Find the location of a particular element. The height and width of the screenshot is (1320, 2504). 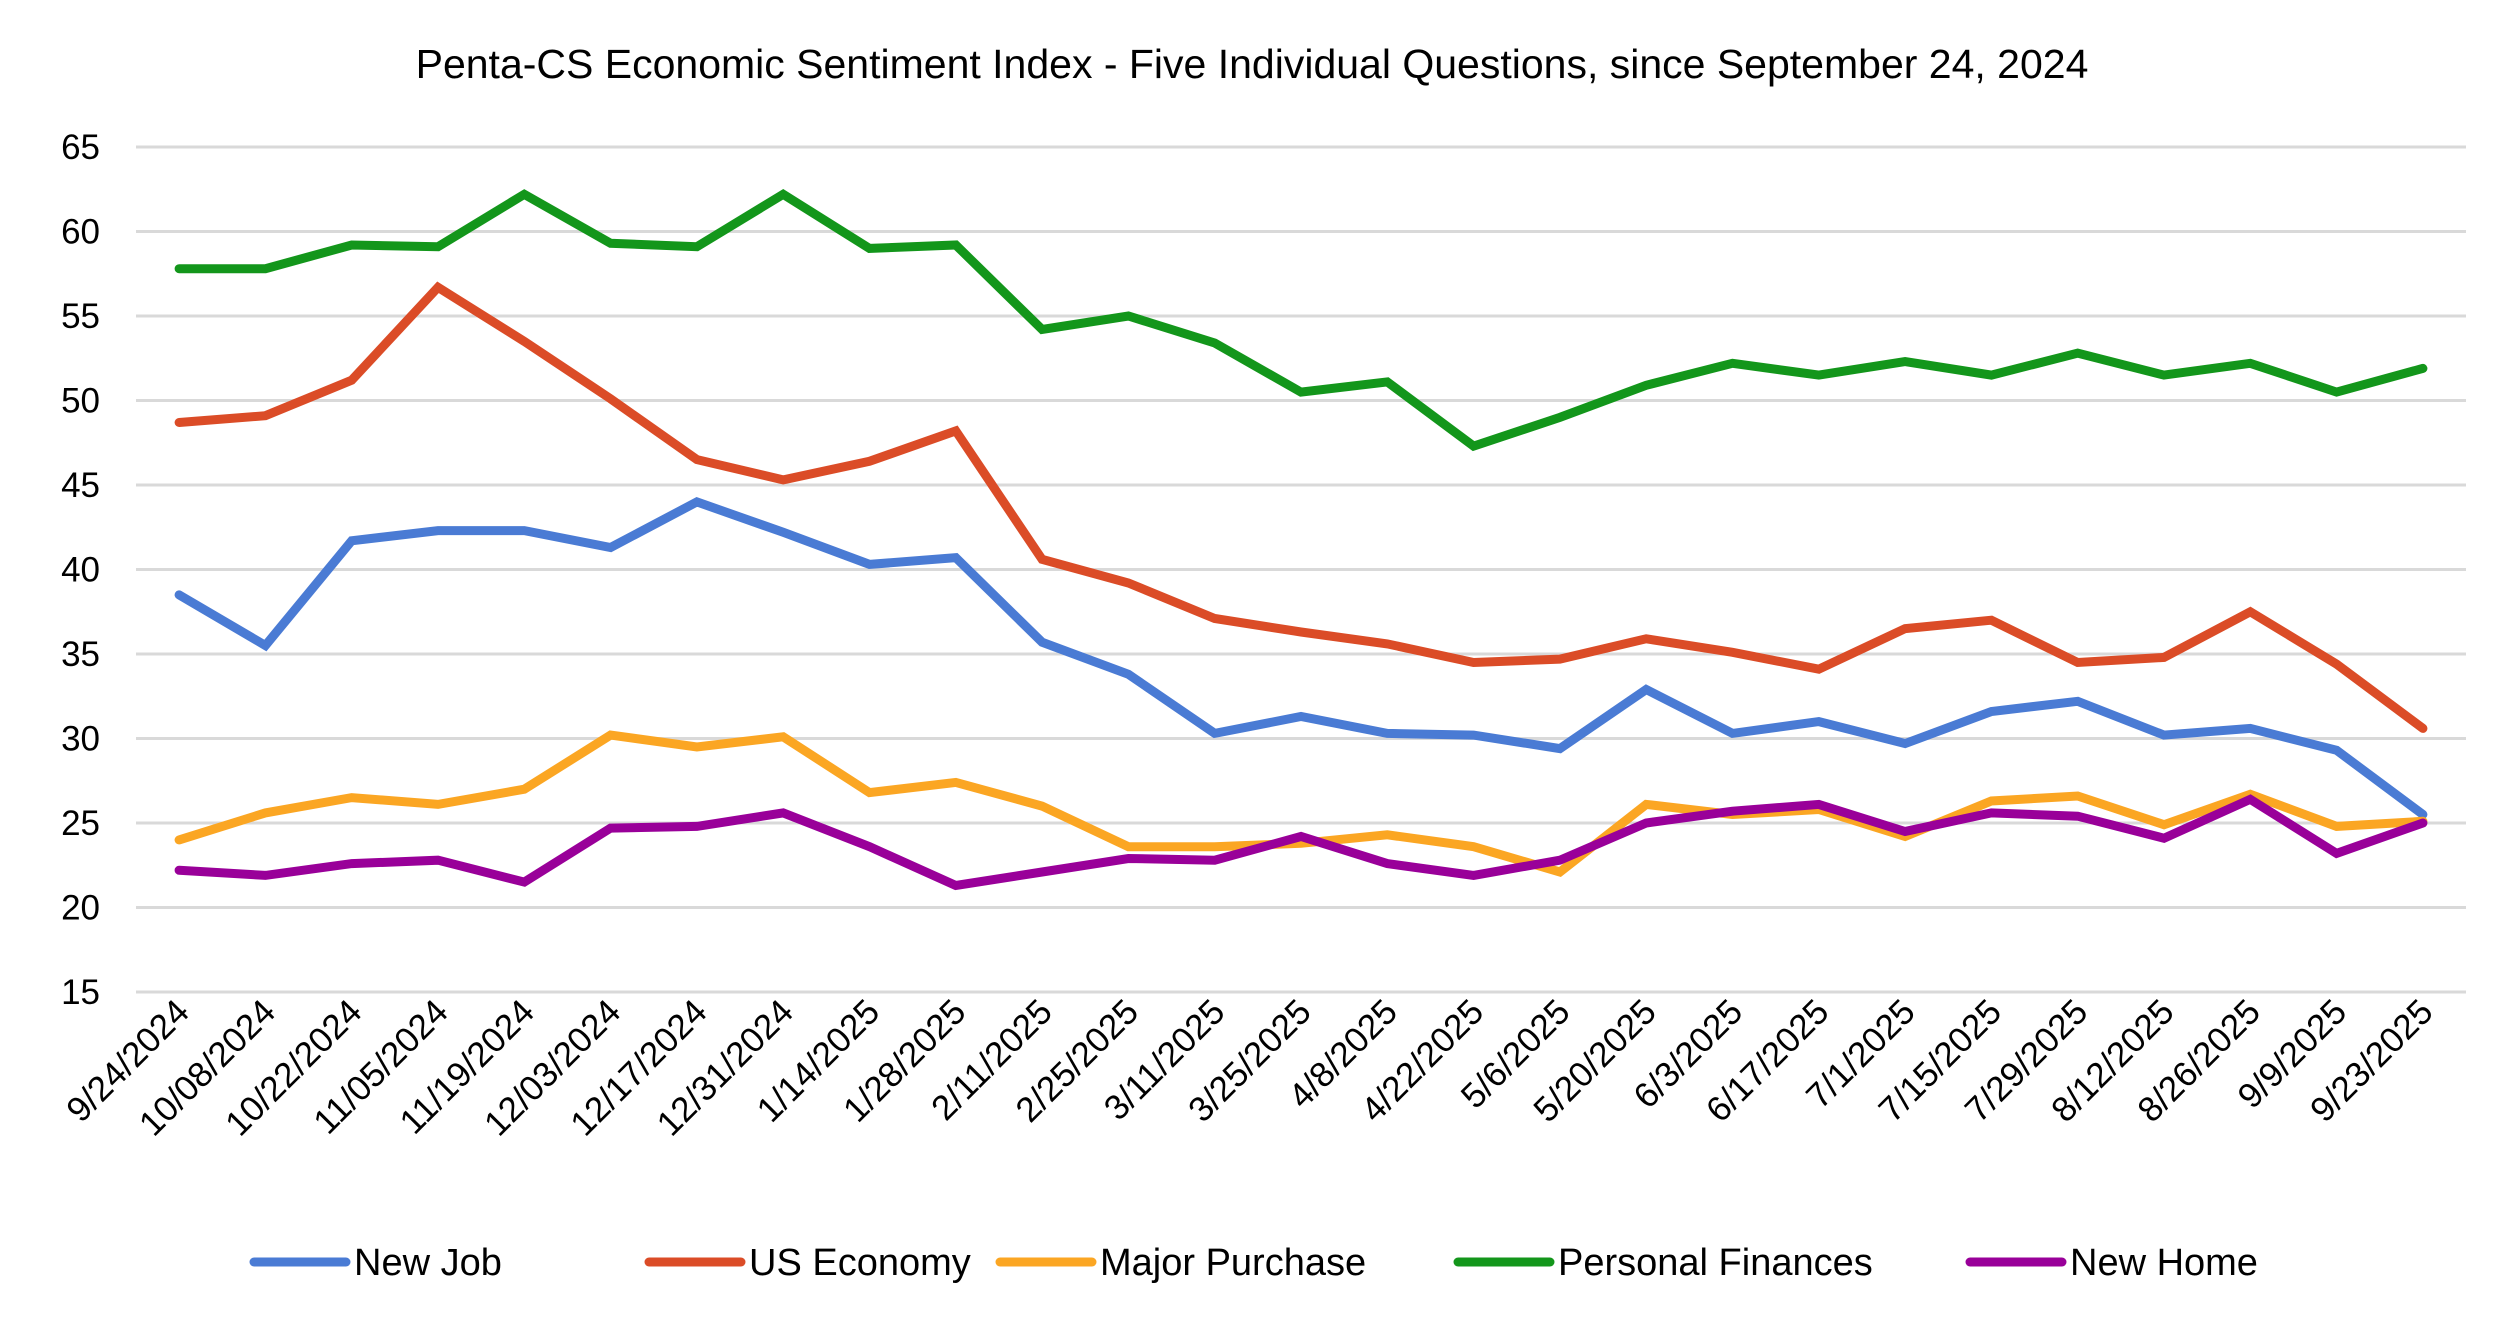

legend-label: New Home is located at coordinates (2164, 1263).